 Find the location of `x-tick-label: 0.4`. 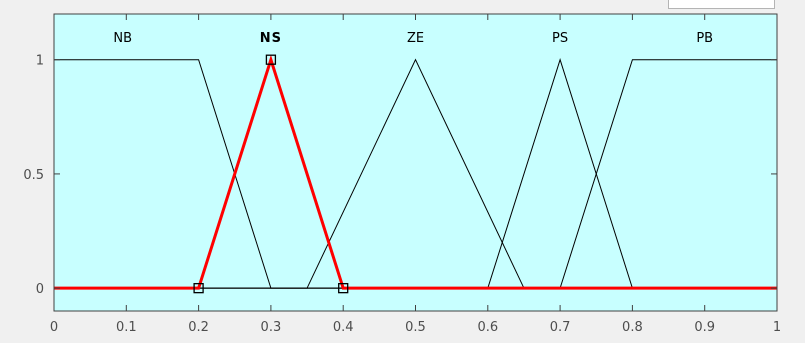

x-tick-label: 0.4 is located at coordinates (343, 327).